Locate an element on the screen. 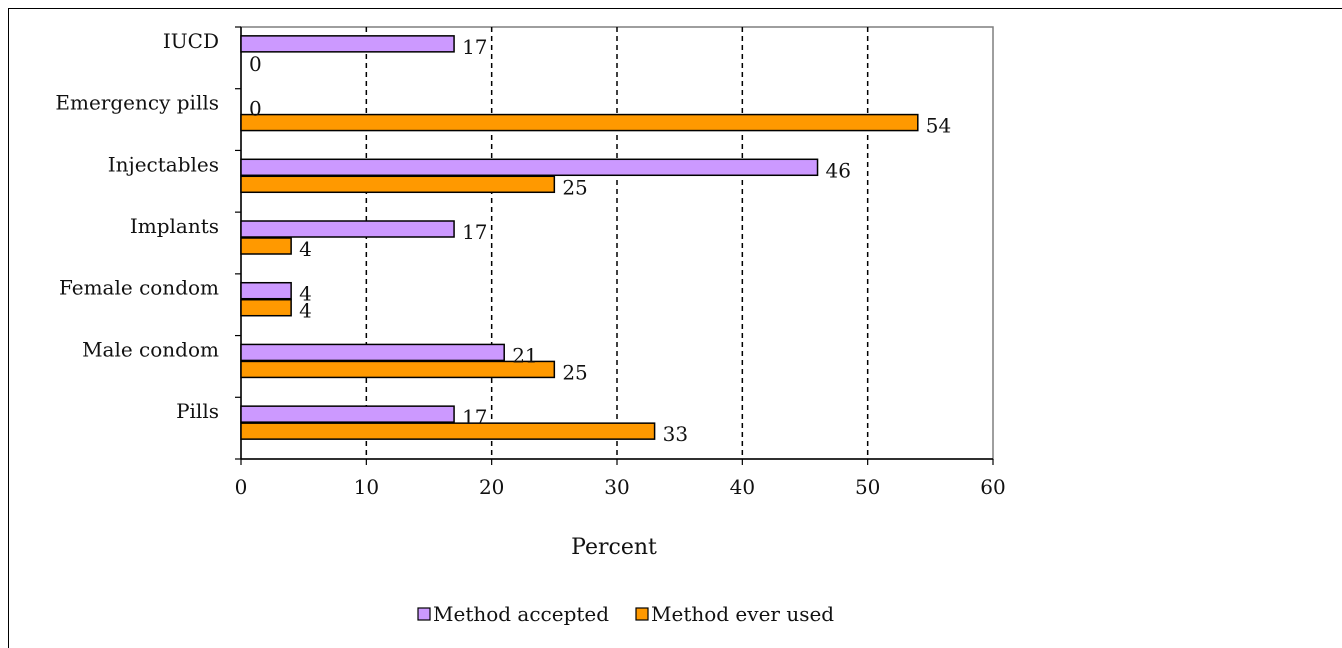  data-label: 46 is located at coordinates (838, 170).